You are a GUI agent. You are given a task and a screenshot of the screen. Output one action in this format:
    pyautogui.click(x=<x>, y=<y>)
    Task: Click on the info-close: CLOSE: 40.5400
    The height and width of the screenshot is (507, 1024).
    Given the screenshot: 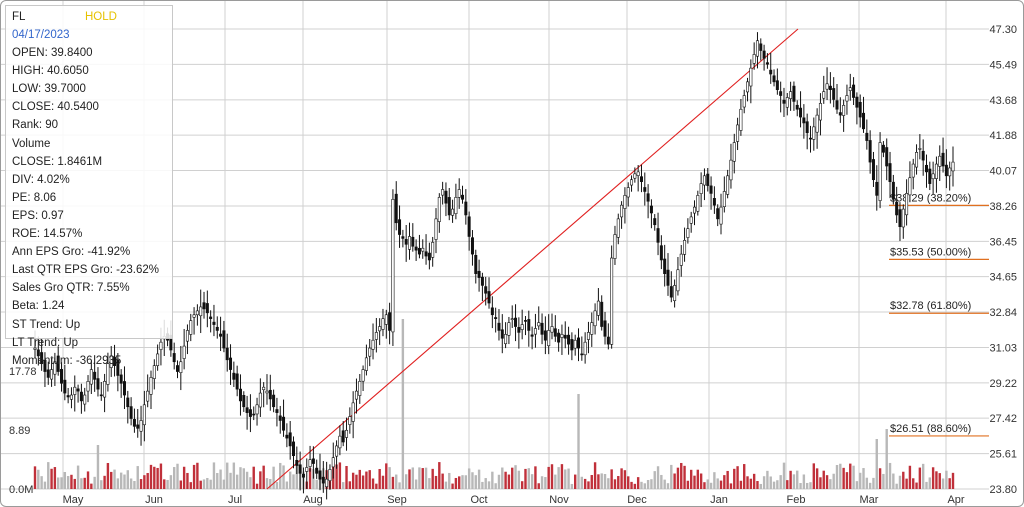 What is the action you would take?
    pyautogui.click(x=55, y=107)
    